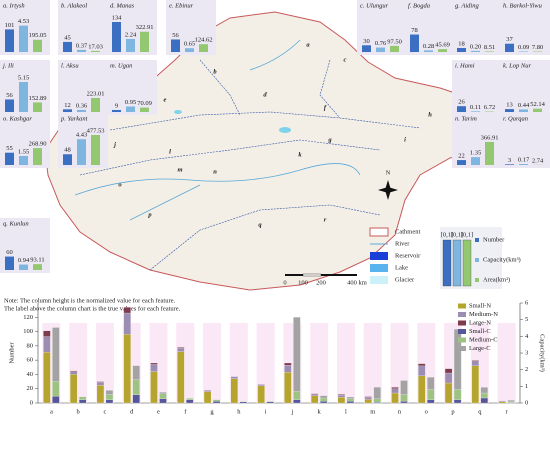 This screenshot has width=550, height=451. What do you see at coordinates (475, 153) in the screenshot?
I see `inset-value-label: 1.35` at bounding box center [475, 153].